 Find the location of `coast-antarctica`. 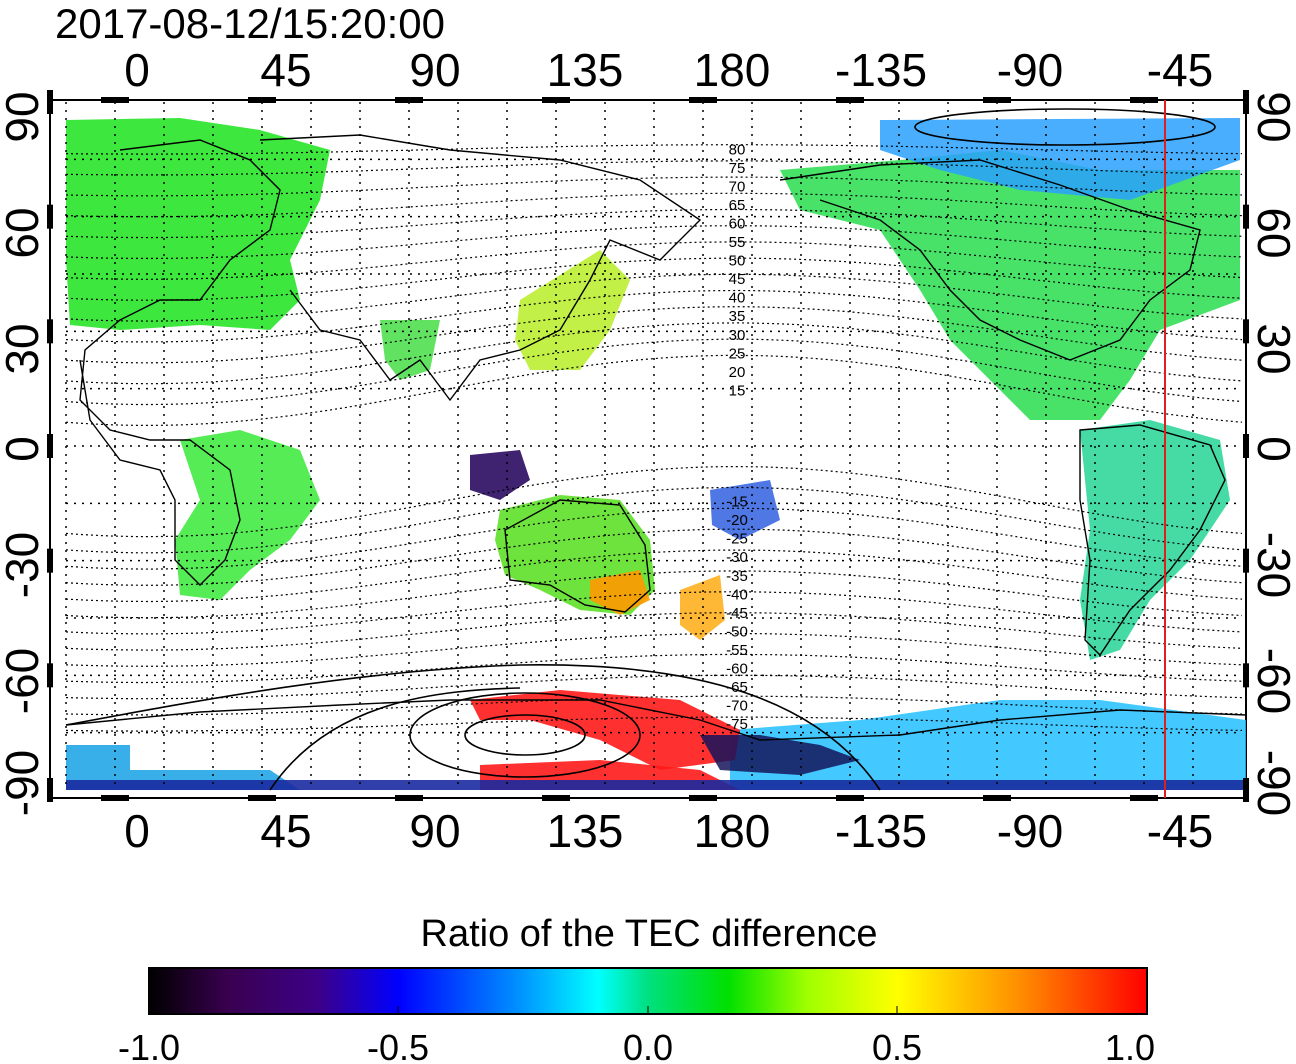

coast-antarctica is located at coordinates (655, 720).